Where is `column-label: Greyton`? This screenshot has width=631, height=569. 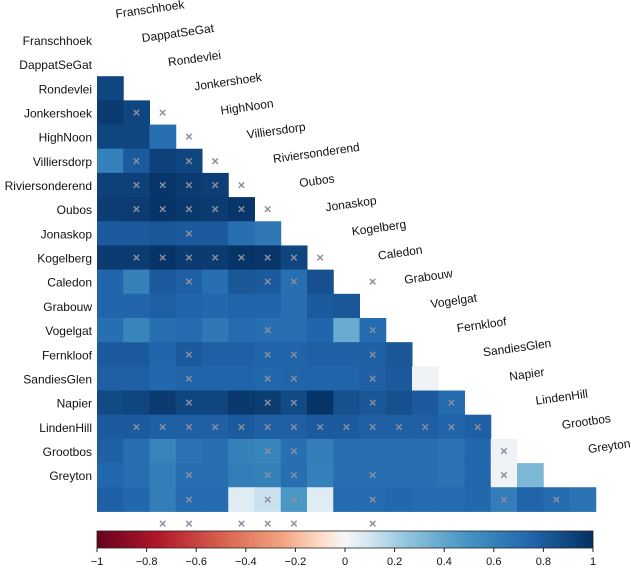 column-label: Greyton is located at coordinates (609, 446).